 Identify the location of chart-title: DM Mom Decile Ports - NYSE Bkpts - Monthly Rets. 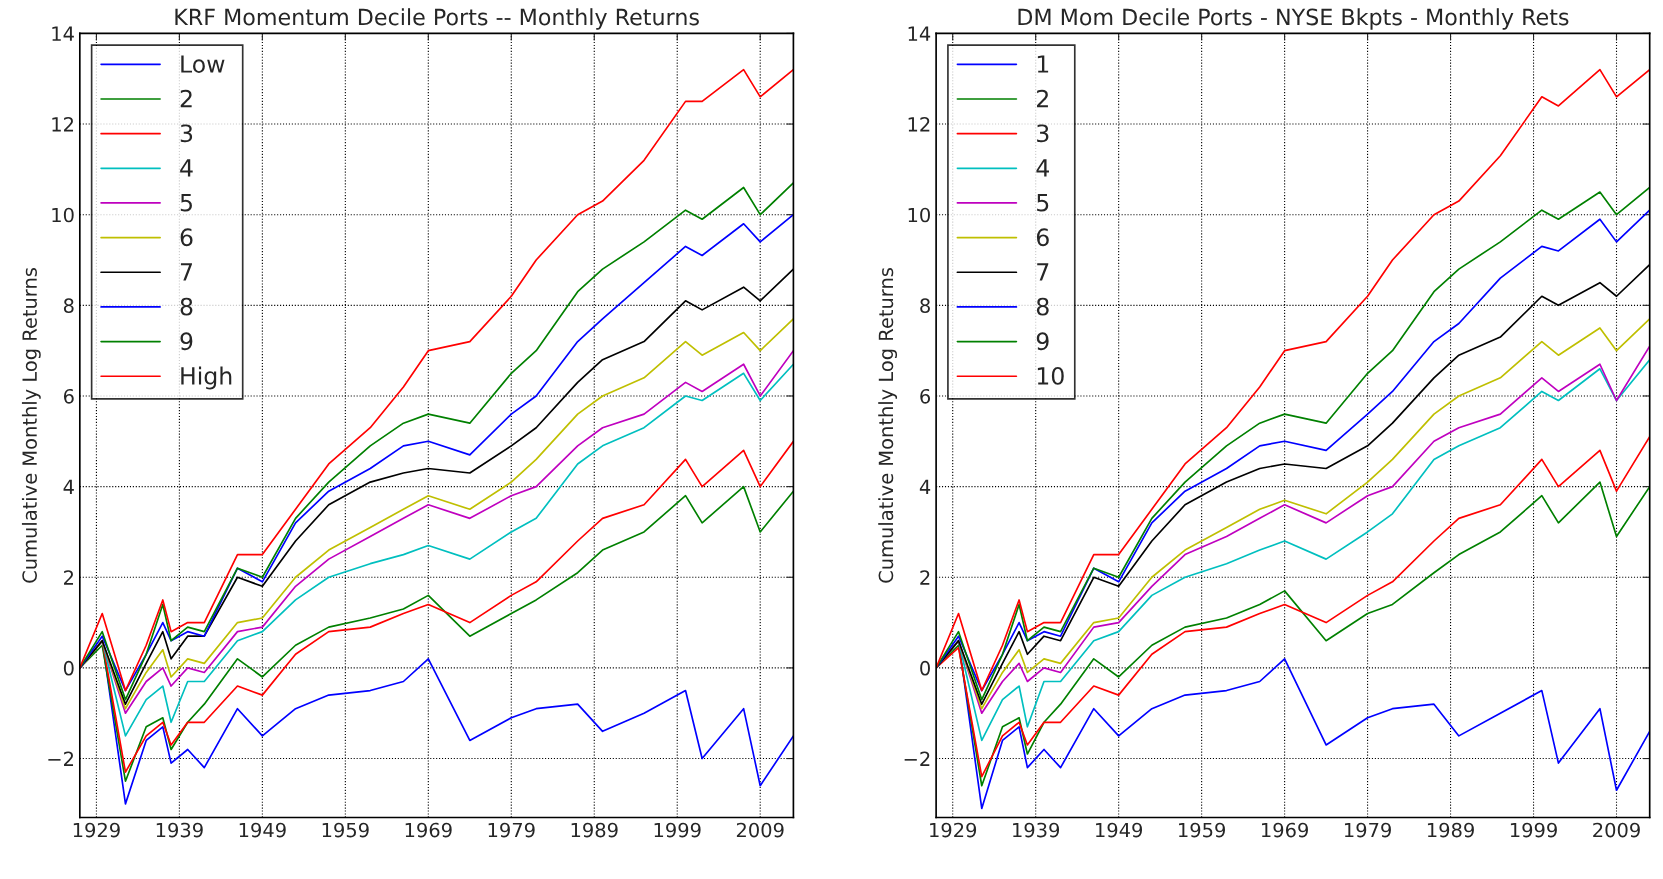
(1293, 19).